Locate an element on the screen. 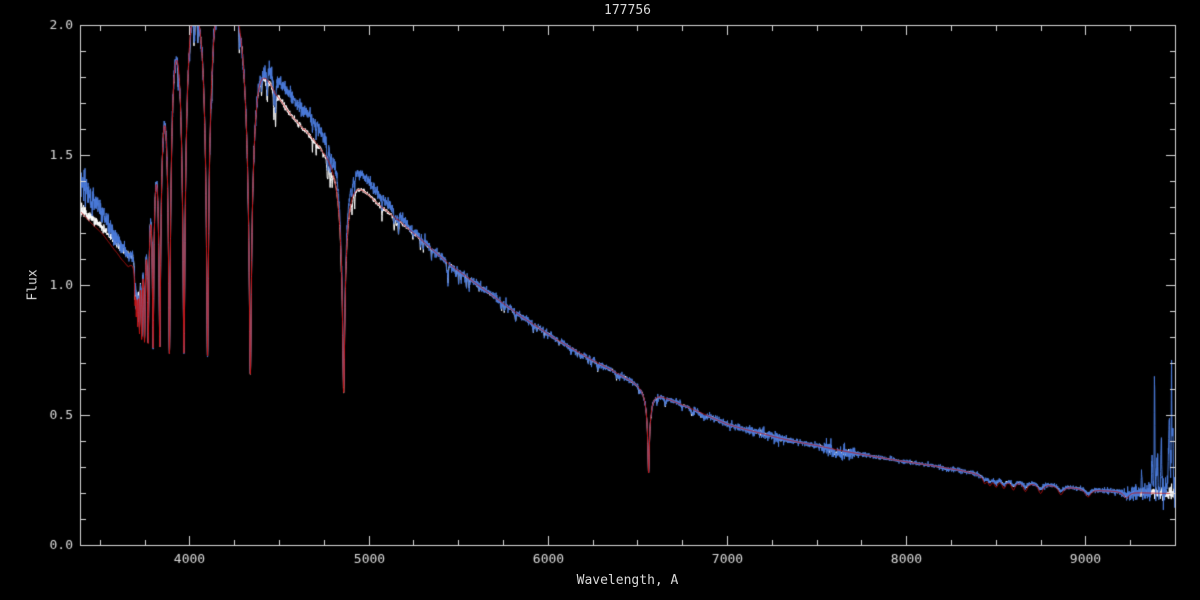 The width and height of the screenshot is (1200, 600). y-axis-label: Flux is located at coordinates (33, 285).